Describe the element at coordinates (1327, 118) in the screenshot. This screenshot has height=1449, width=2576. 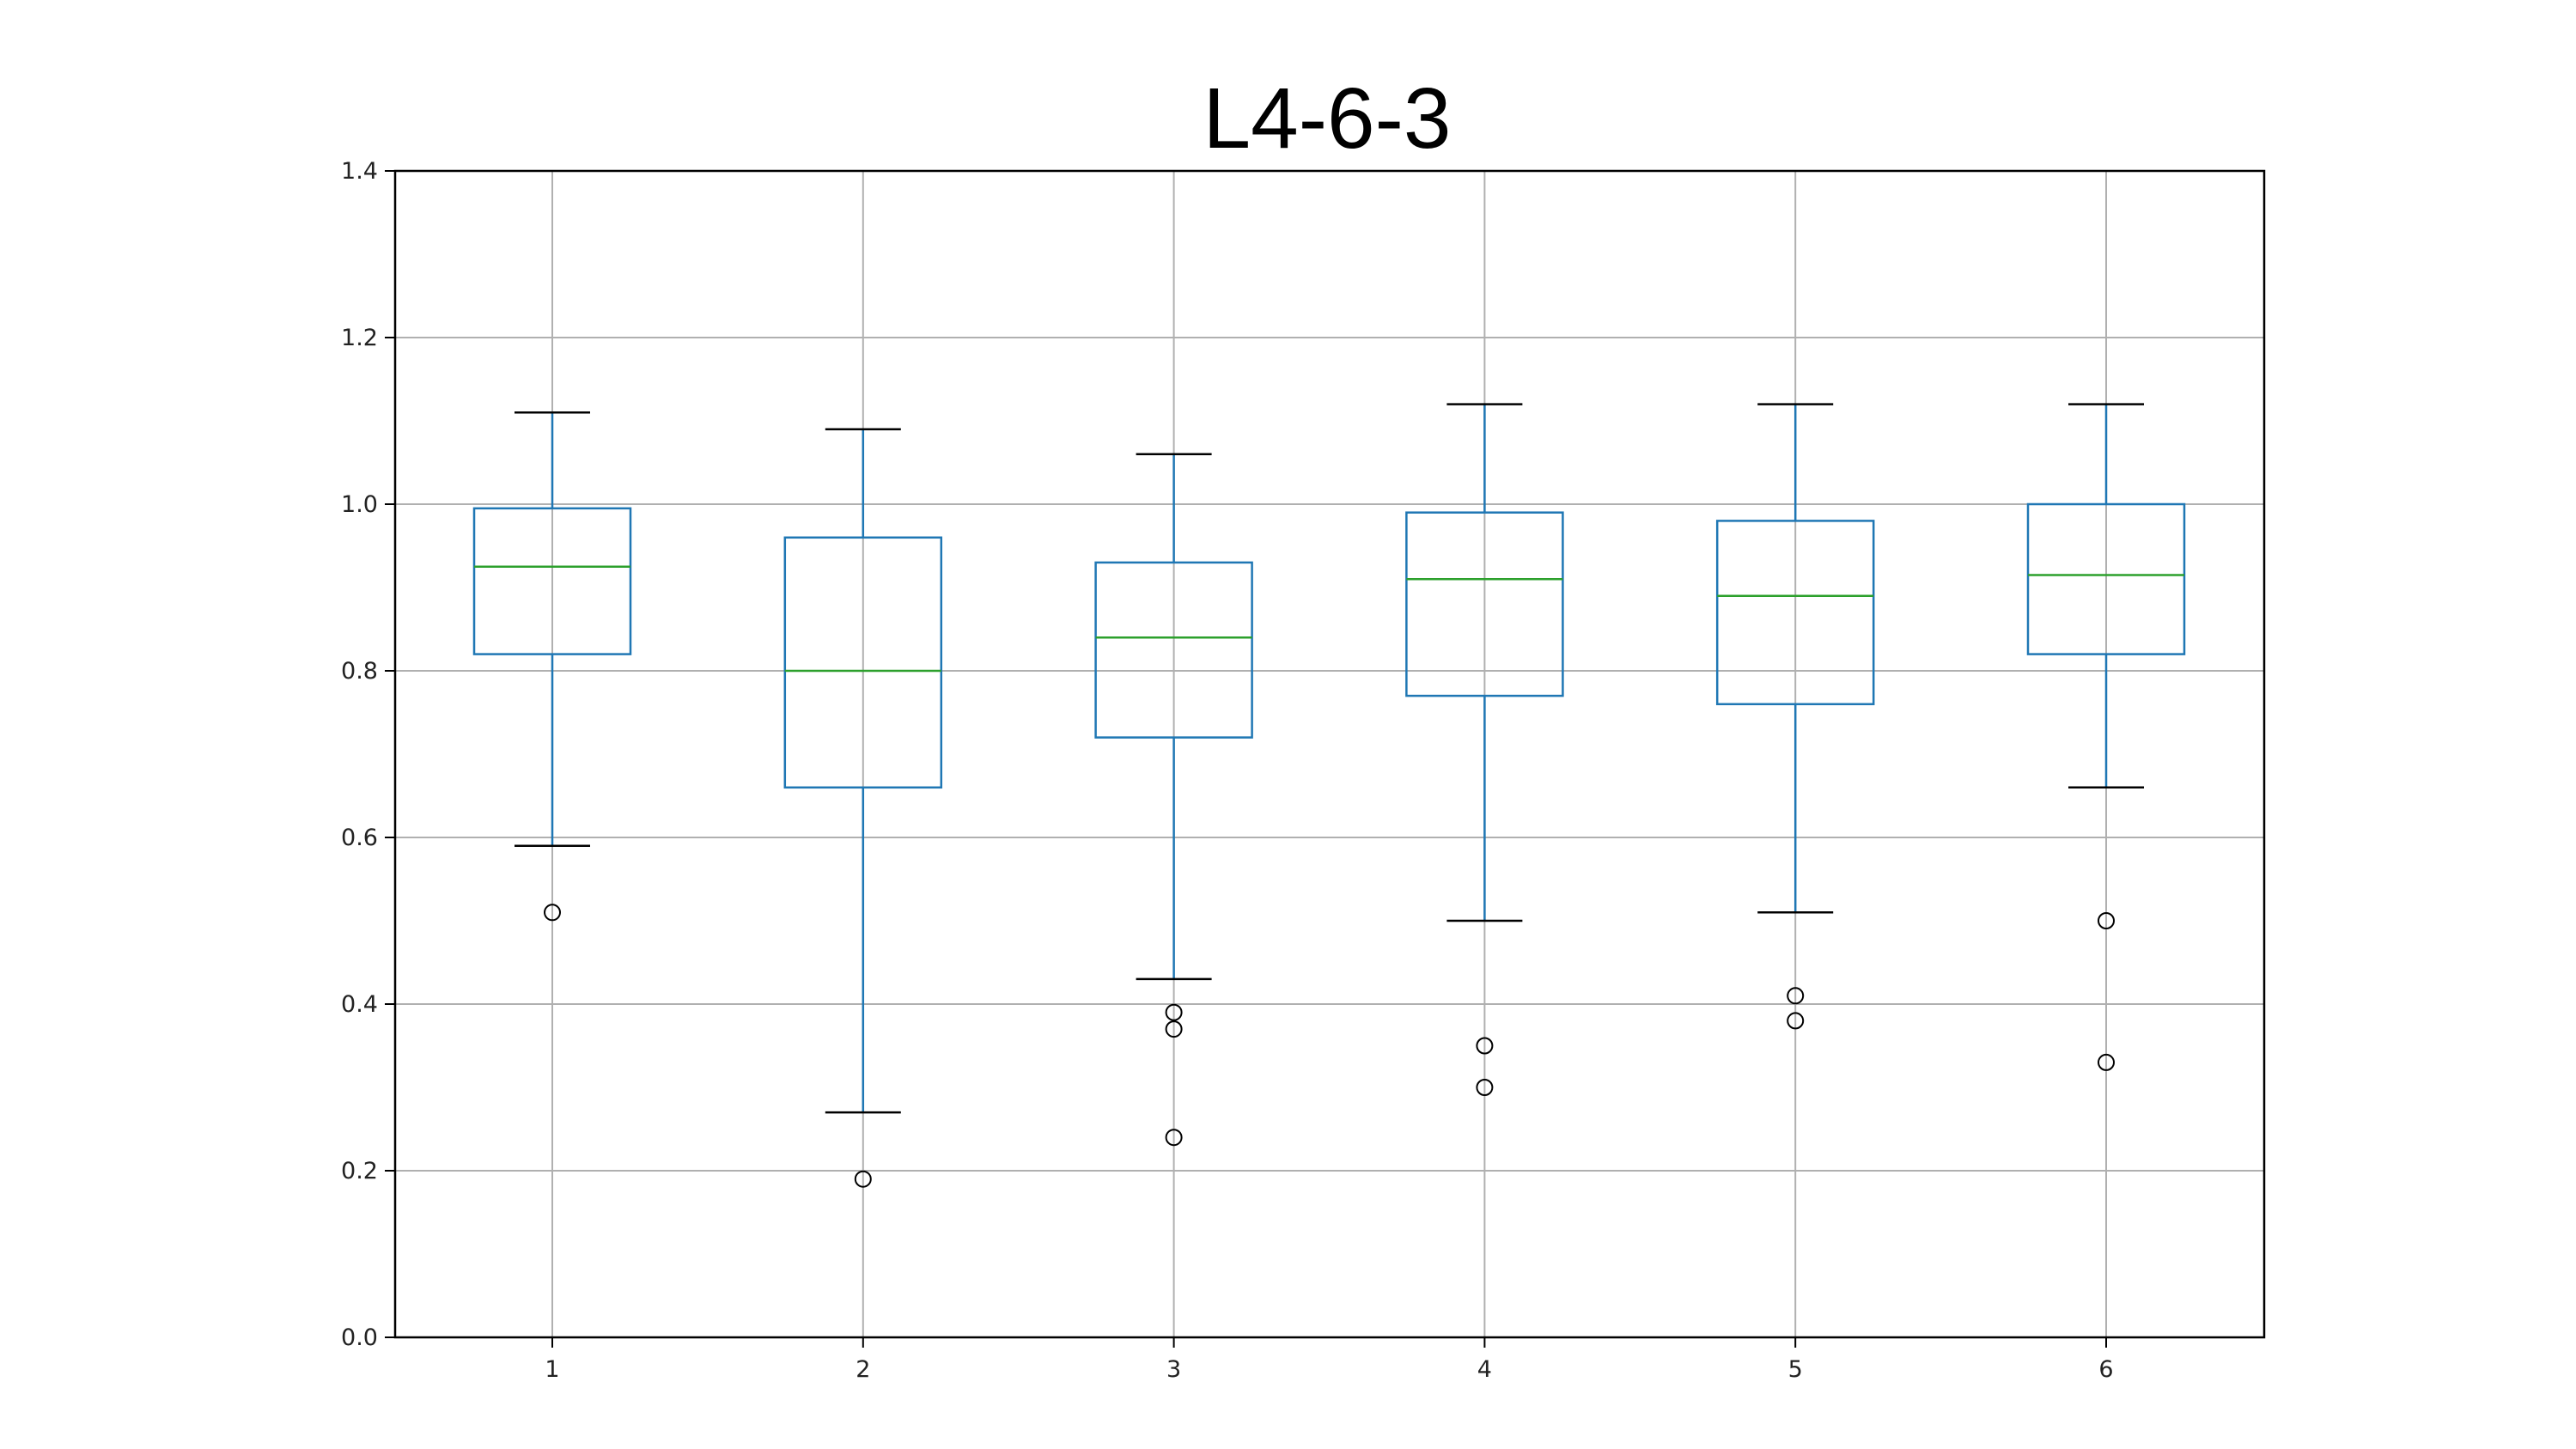
I see `chart-title: L4-6-3` at that location.